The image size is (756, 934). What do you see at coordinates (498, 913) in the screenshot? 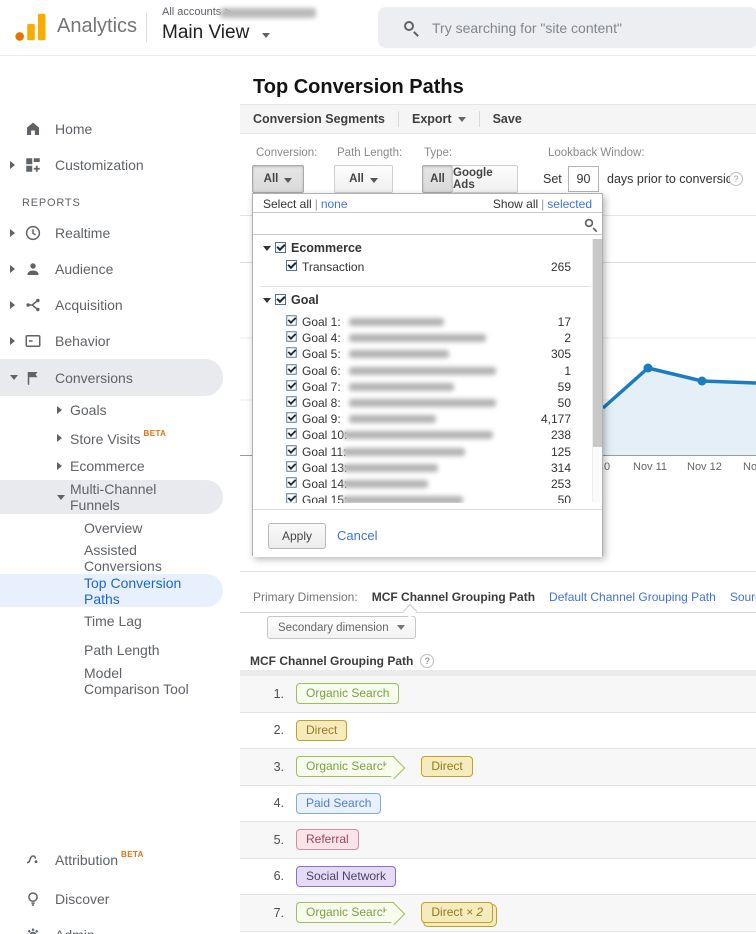
I see `table-row: 7. Organic Search Direct × 2` at bounding box center [498, 913].